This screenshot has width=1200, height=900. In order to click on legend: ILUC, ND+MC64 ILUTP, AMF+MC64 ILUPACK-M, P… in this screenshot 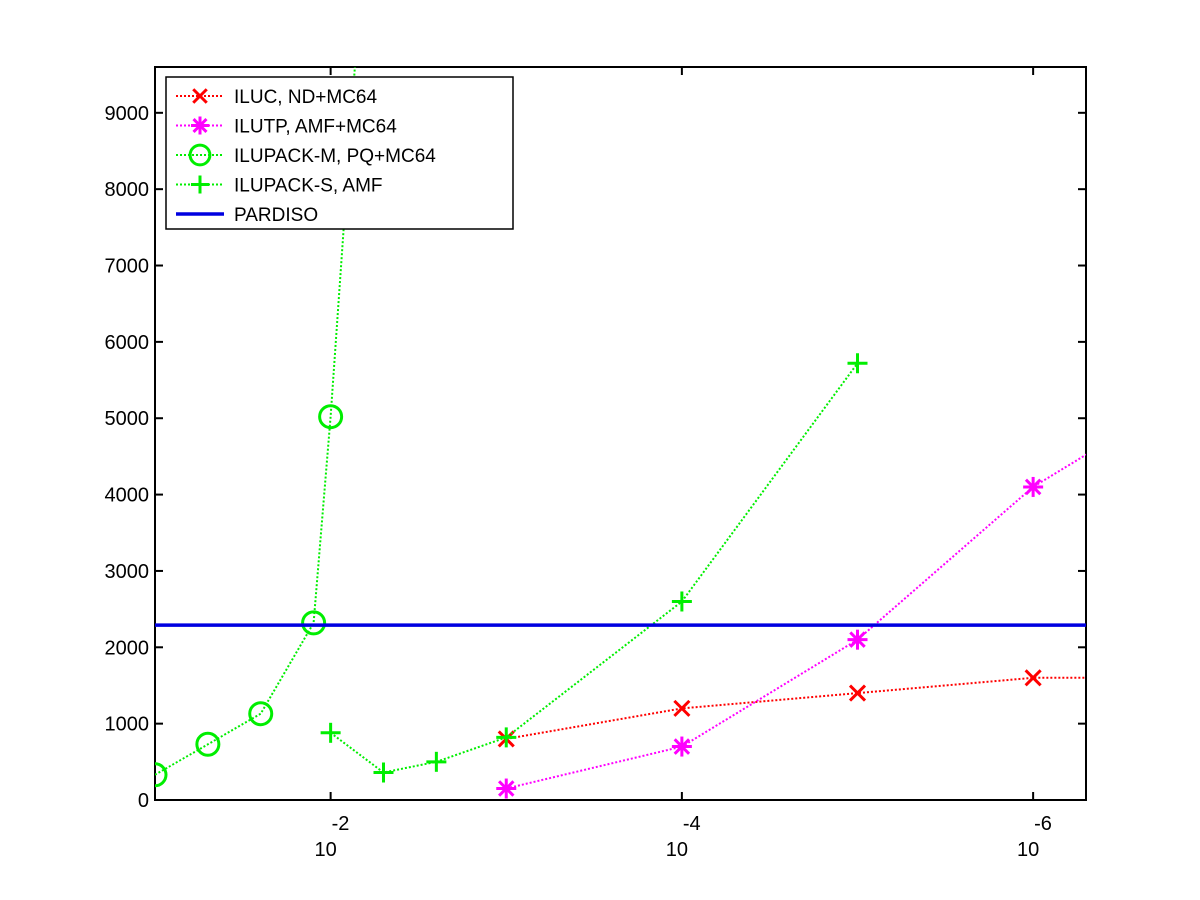, I will do `click(339, 153)`.